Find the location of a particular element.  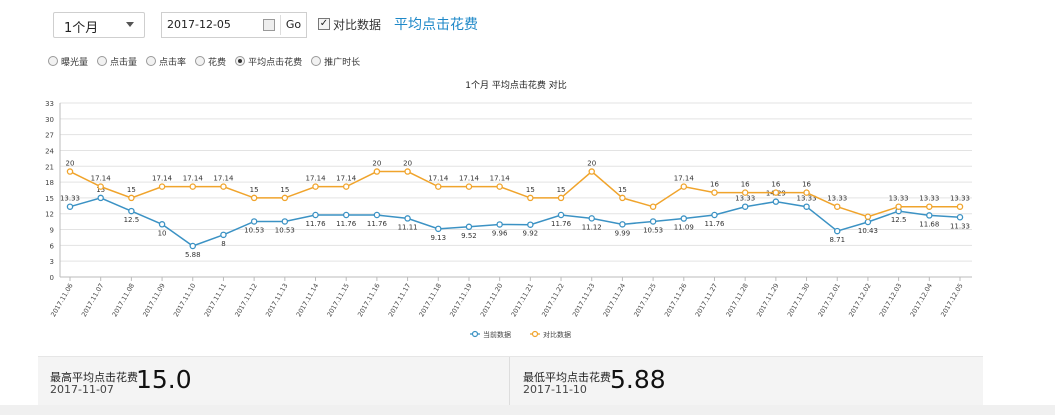

period-select-value: 1个月 is located at coordinates (81, 28).